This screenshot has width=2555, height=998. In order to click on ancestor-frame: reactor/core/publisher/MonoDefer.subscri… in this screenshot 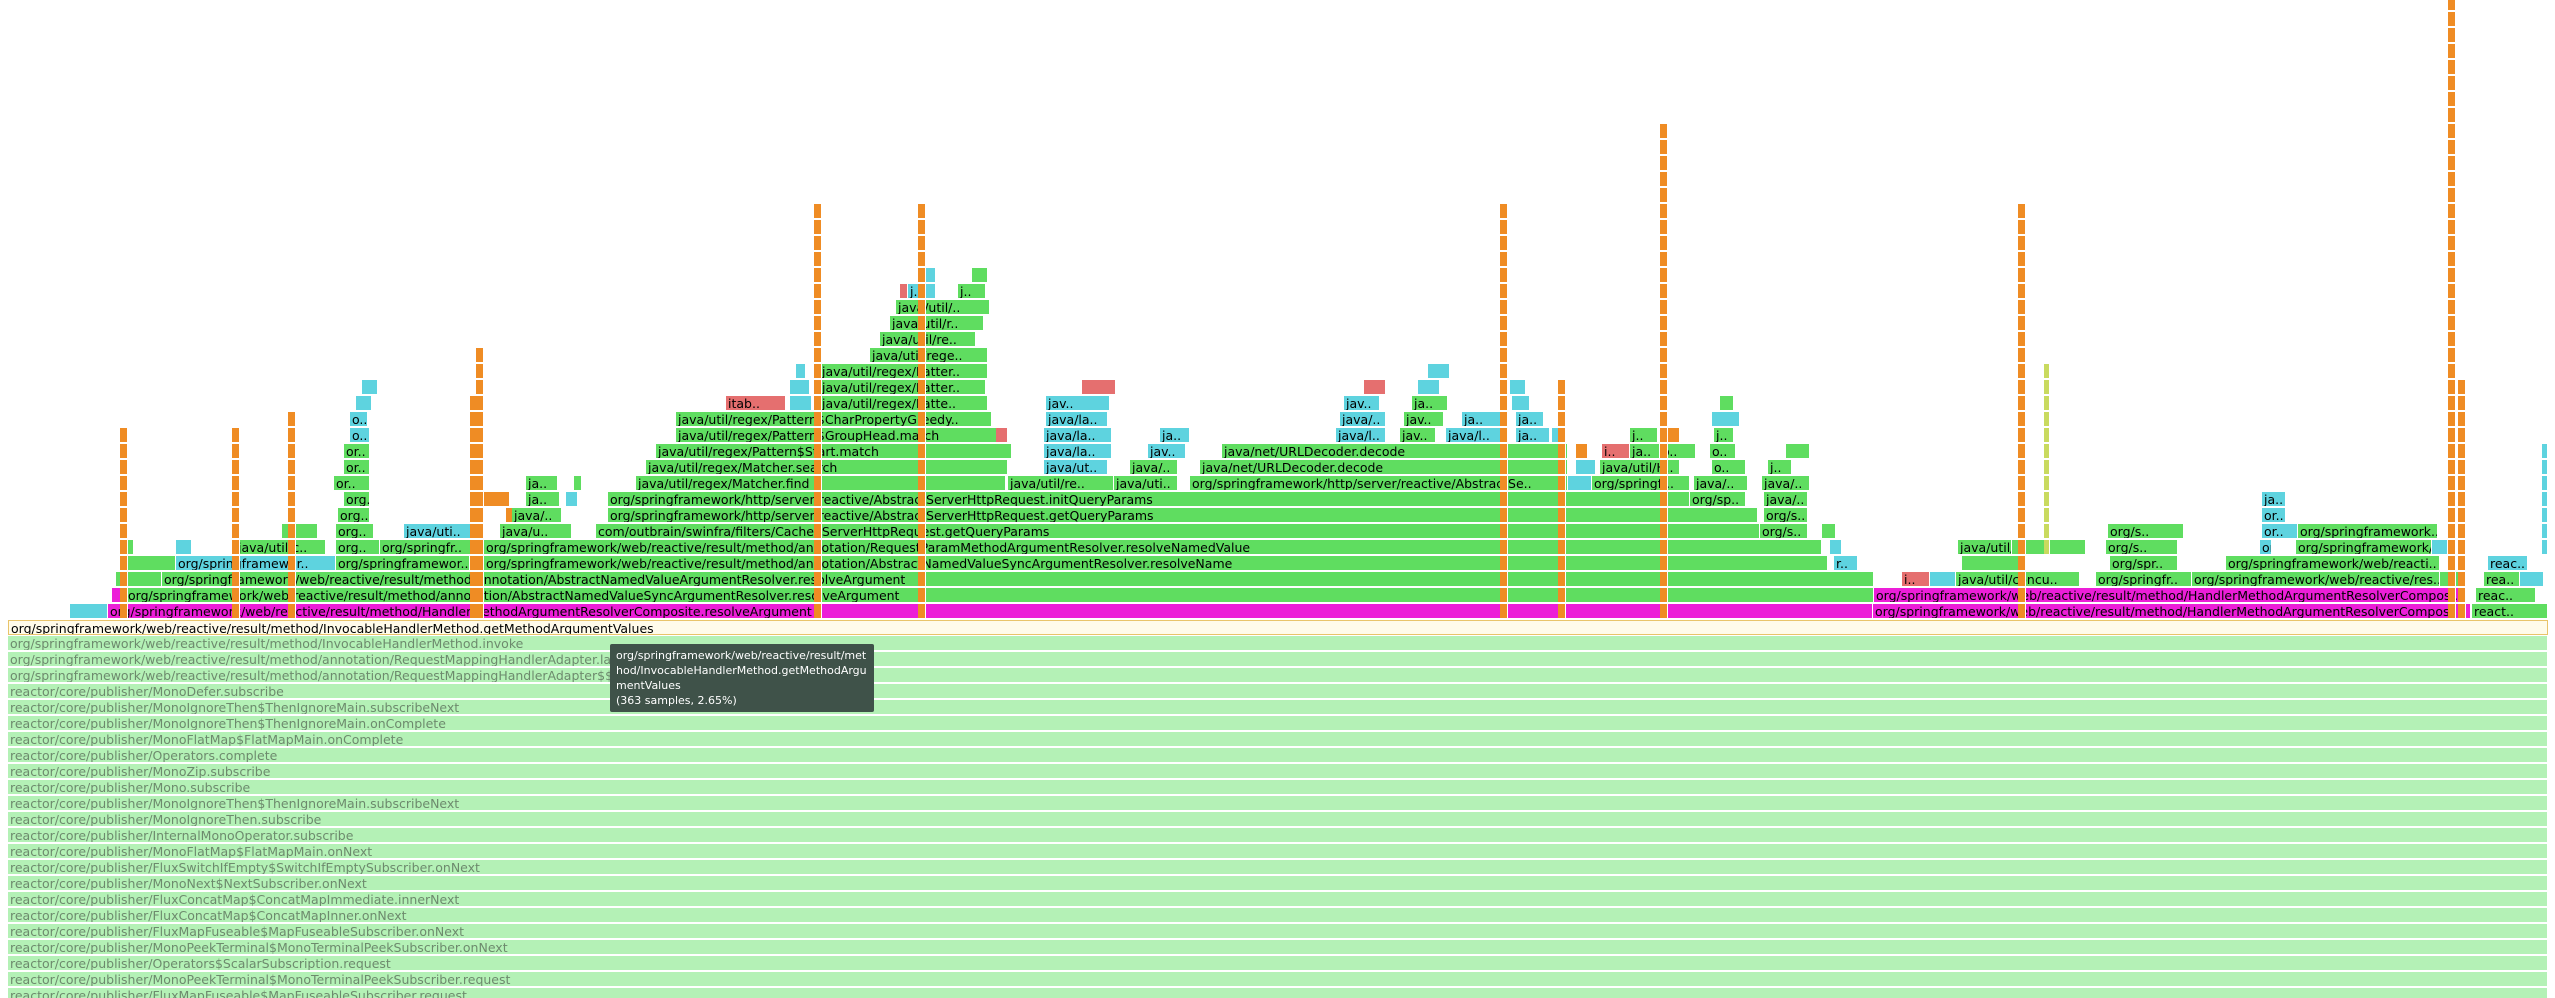, I will do `click(1278, 691)`.